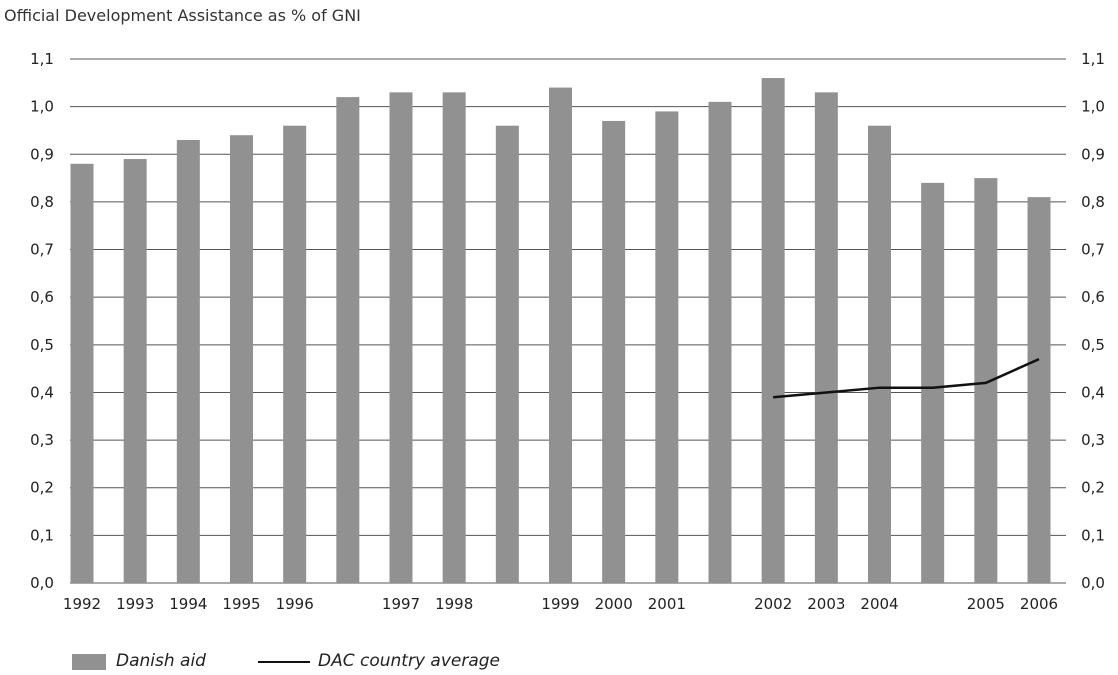  I want to click on x-tick-label: 1997, so click(401, 604).